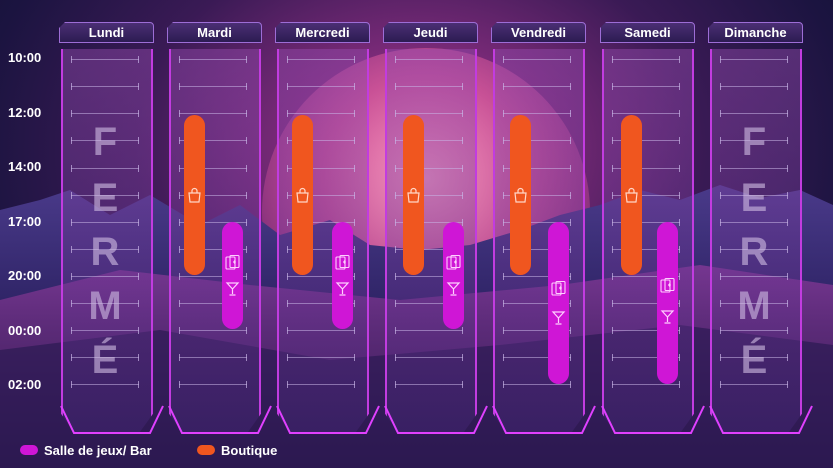 This screenshot has width=833, height=468. What do you see at coordinates (249, 450) in the screenshot?
I see `legend-label-boutique: Boutique` at bounding box center [249, 450].